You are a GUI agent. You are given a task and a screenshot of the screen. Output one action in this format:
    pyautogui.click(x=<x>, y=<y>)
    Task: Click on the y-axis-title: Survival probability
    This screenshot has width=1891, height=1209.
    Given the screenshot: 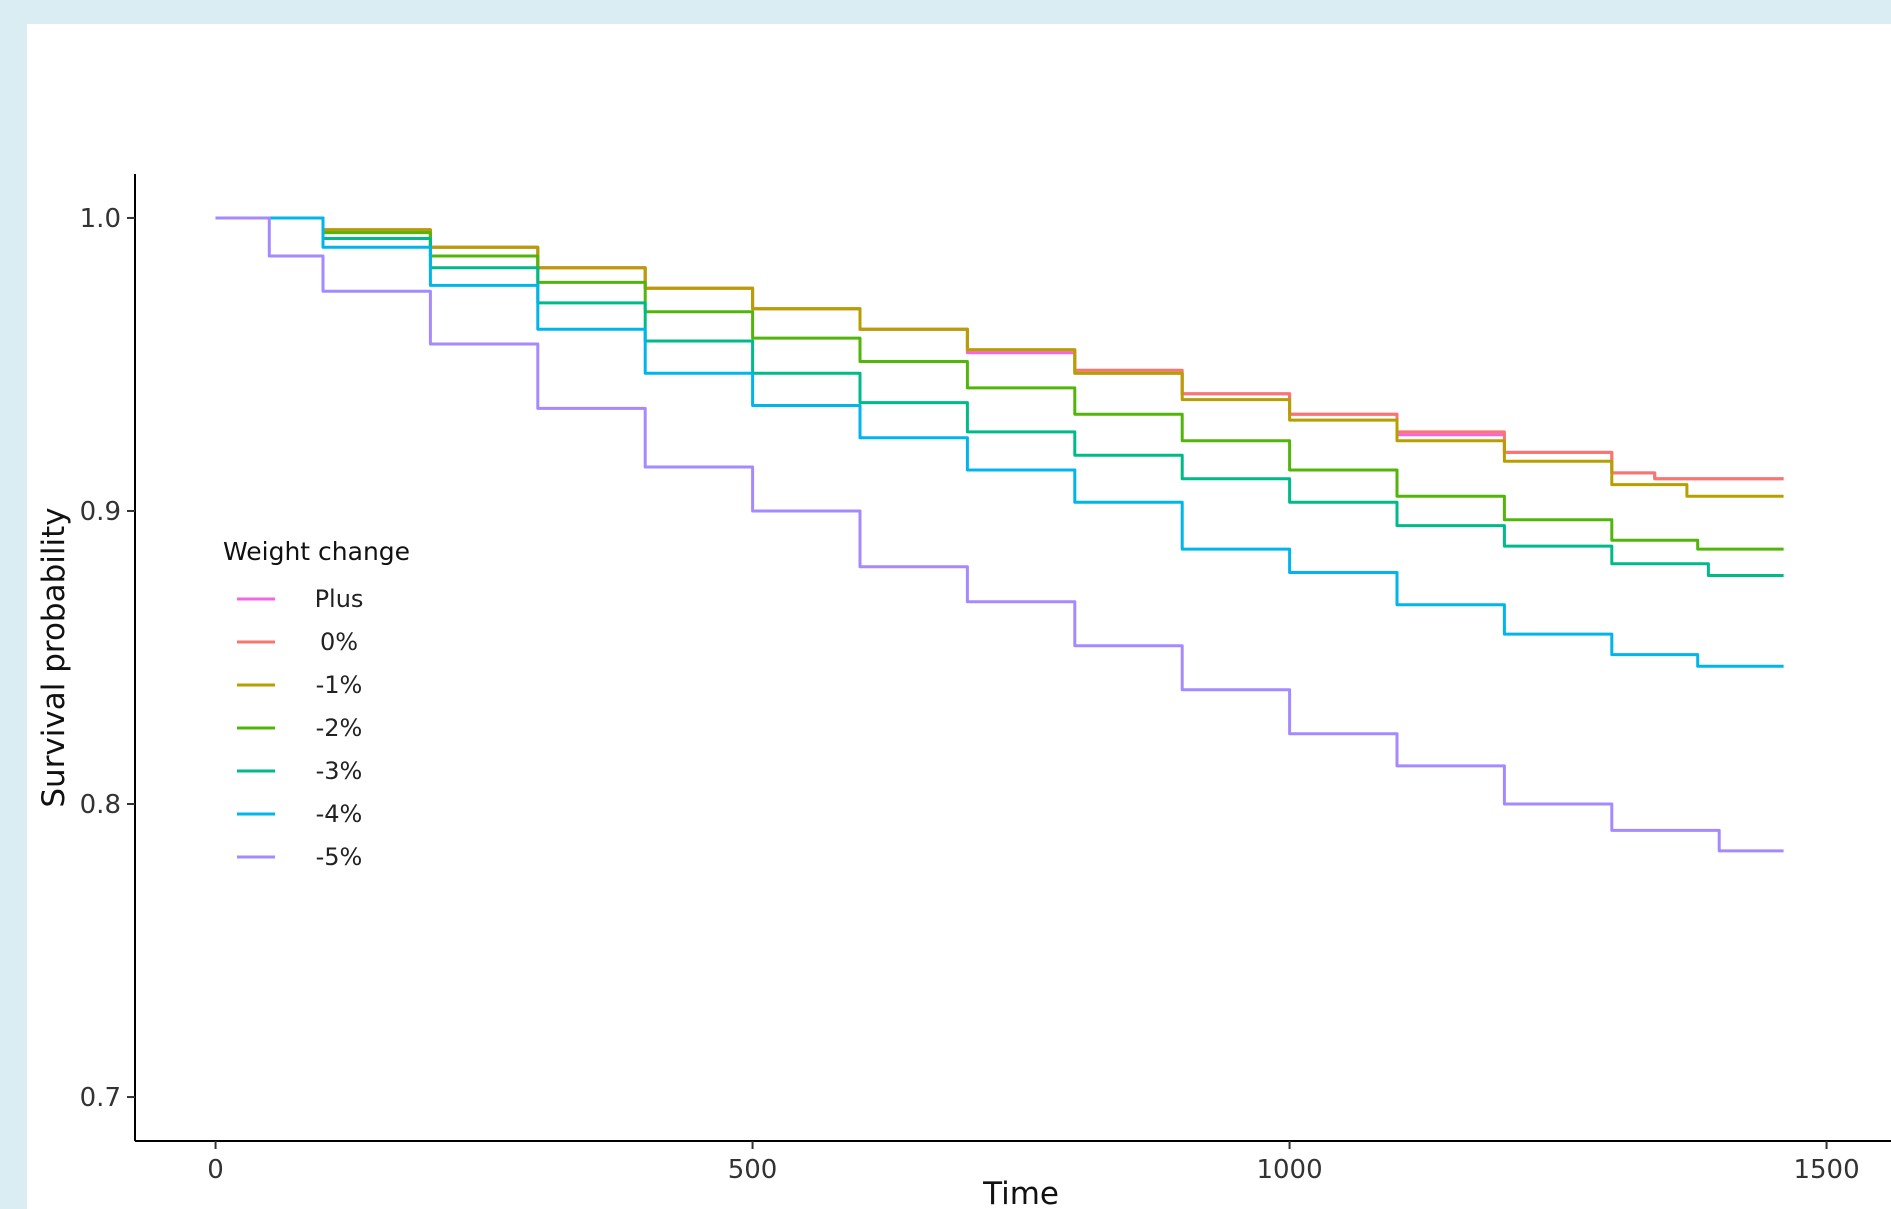 What is the action you would take?
    pyautogui.click(x=54, y=657)
    